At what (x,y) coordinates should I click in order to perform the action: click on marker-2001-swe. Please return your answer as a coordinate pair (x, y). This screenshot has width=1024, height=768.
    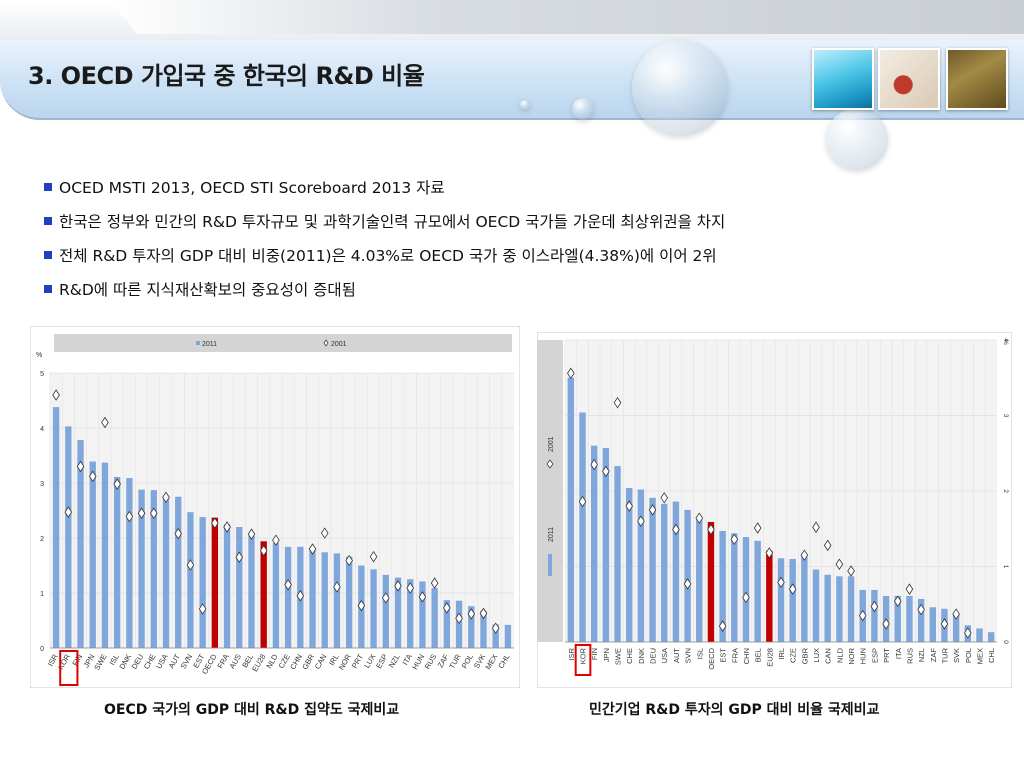
    Looking at the image, I should click on (105, 422).